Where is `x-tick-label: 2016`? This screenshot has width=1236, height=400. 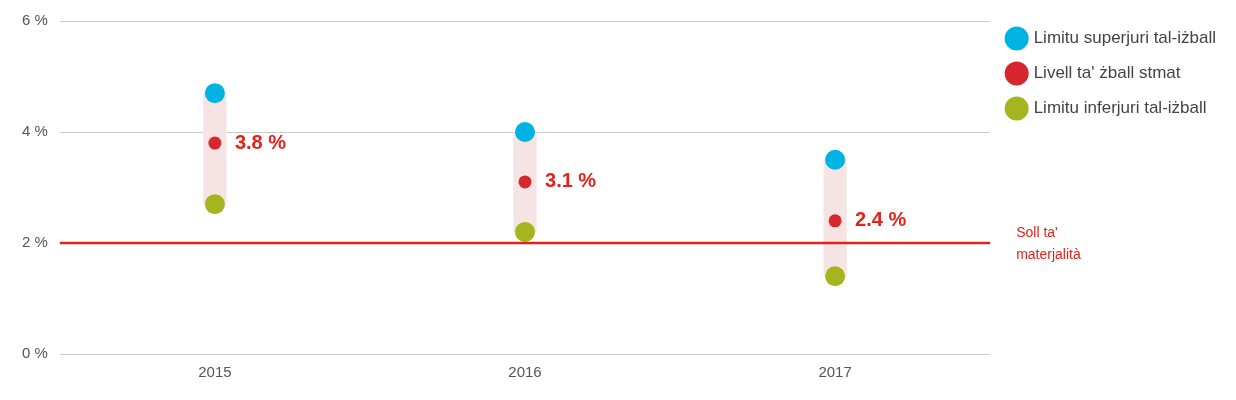 x-tick-label: 2016 is located at coordinates (525, 372).